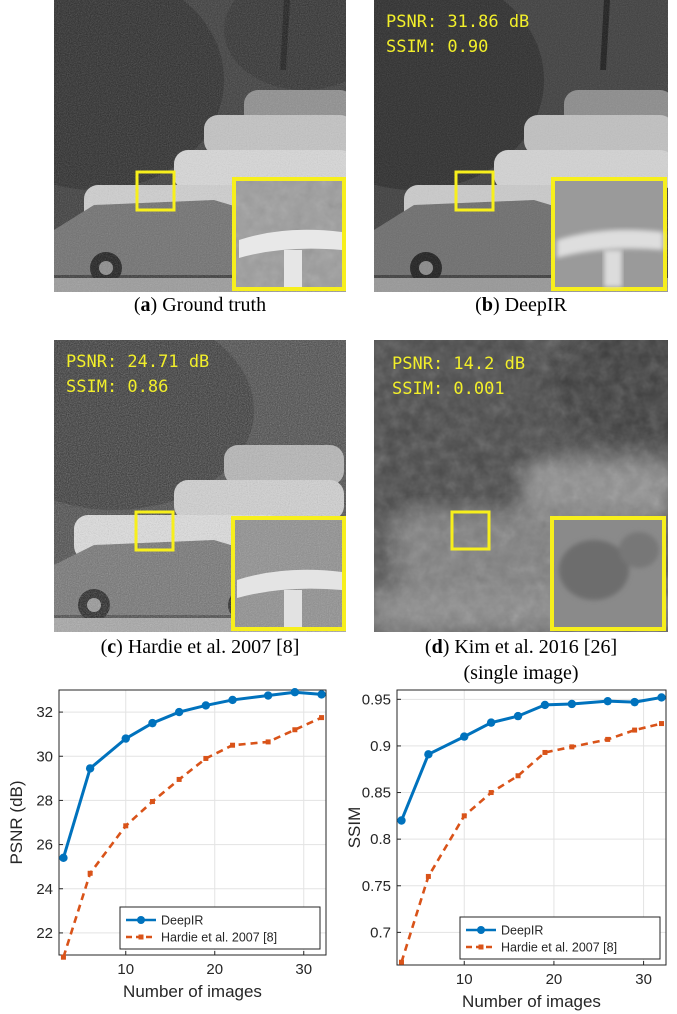 This screenshot has width=677, height=1014. Describe the element at coordinates (522, 931) in the screenshot. I see `legend-label: DeepIR` at that location.